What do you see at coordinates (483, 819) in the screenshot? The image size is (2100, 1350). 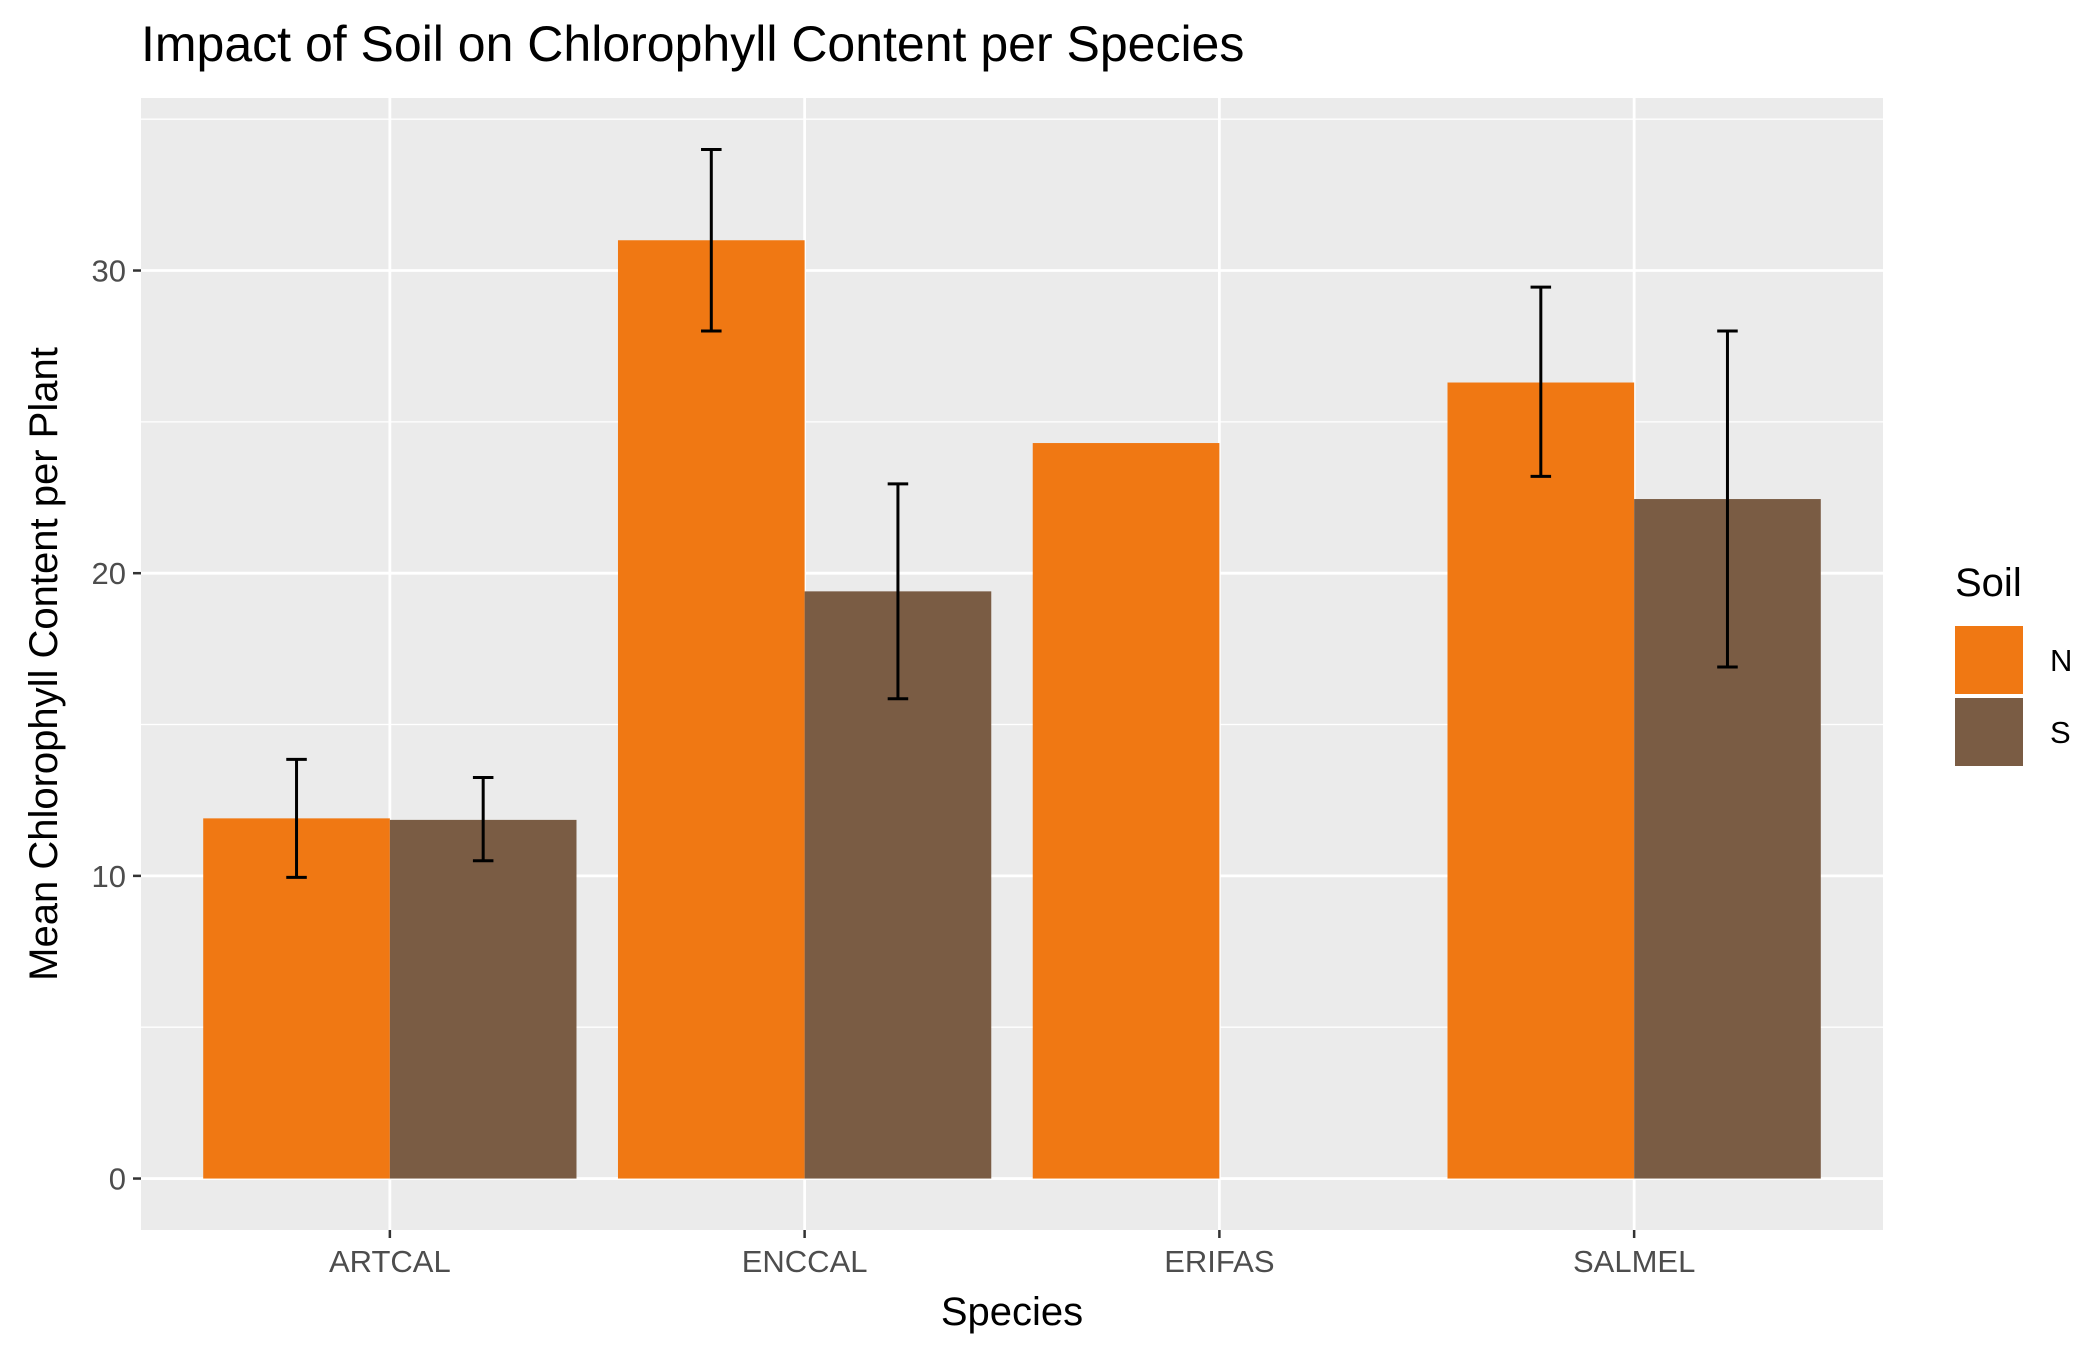 I see `errorbar-S-ARTCAL` at bounding box center [483, 819].